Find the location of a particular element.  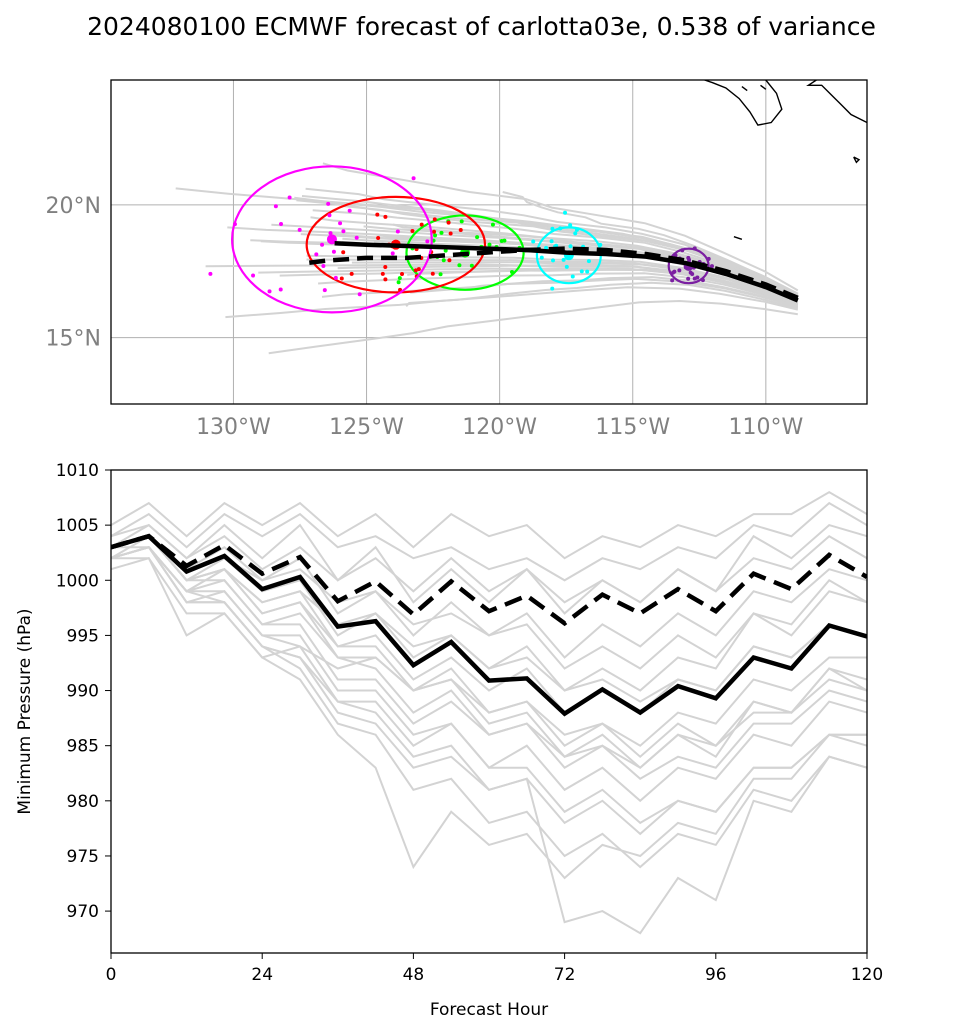

solid-mean-pressure-line is located at coordinates (489, 625).